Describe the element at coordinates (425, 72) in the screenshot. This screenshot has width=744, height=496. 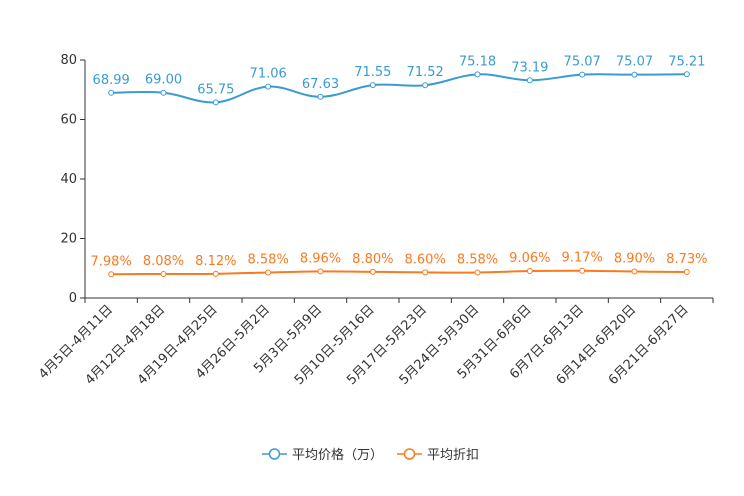
I see `data-label: 71.52` at that location.